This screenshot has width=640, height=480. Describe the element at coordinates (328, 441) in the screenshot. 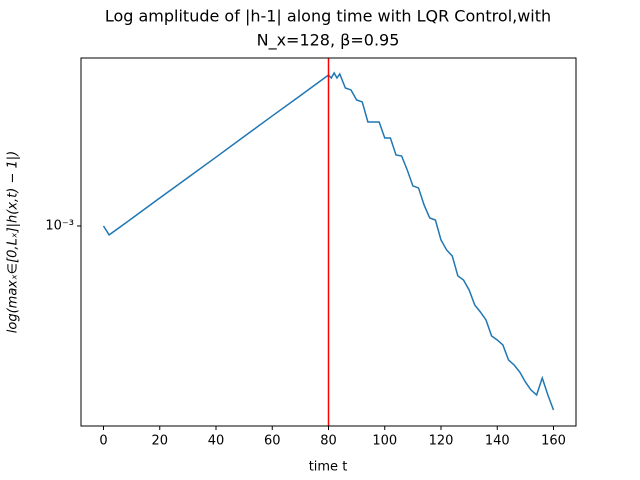

I see `x-tick-label: 80` at that location.